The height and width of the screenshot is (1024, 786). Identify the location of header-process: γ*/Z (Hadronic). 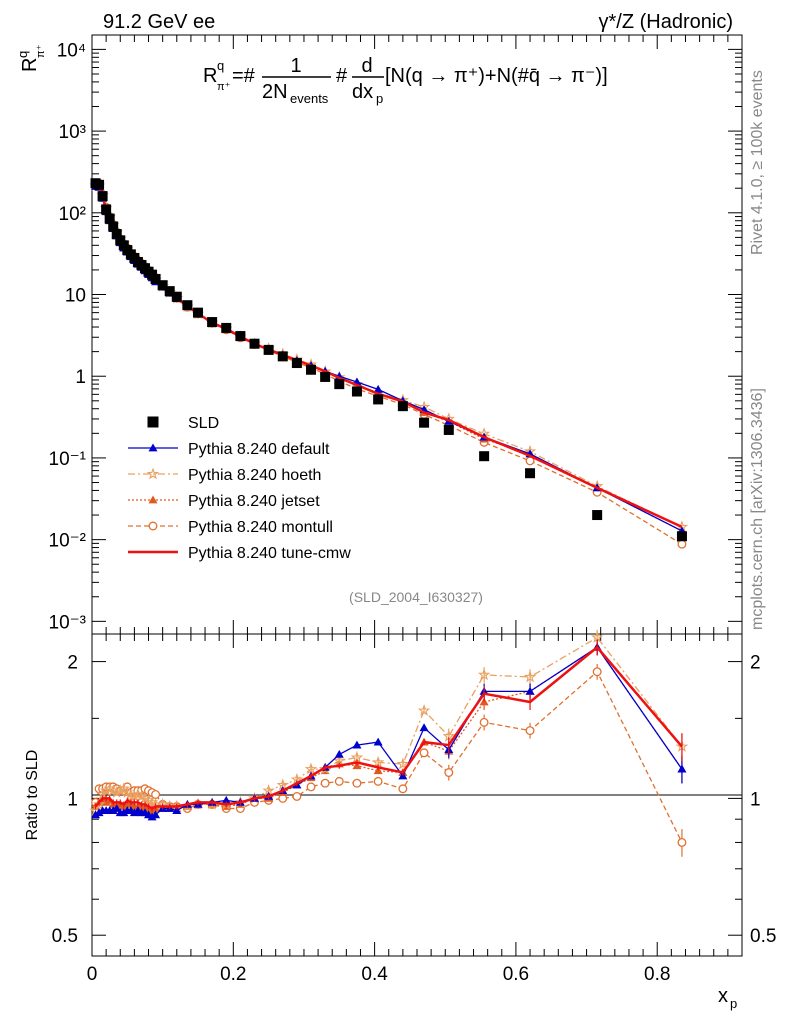
(666, 22).